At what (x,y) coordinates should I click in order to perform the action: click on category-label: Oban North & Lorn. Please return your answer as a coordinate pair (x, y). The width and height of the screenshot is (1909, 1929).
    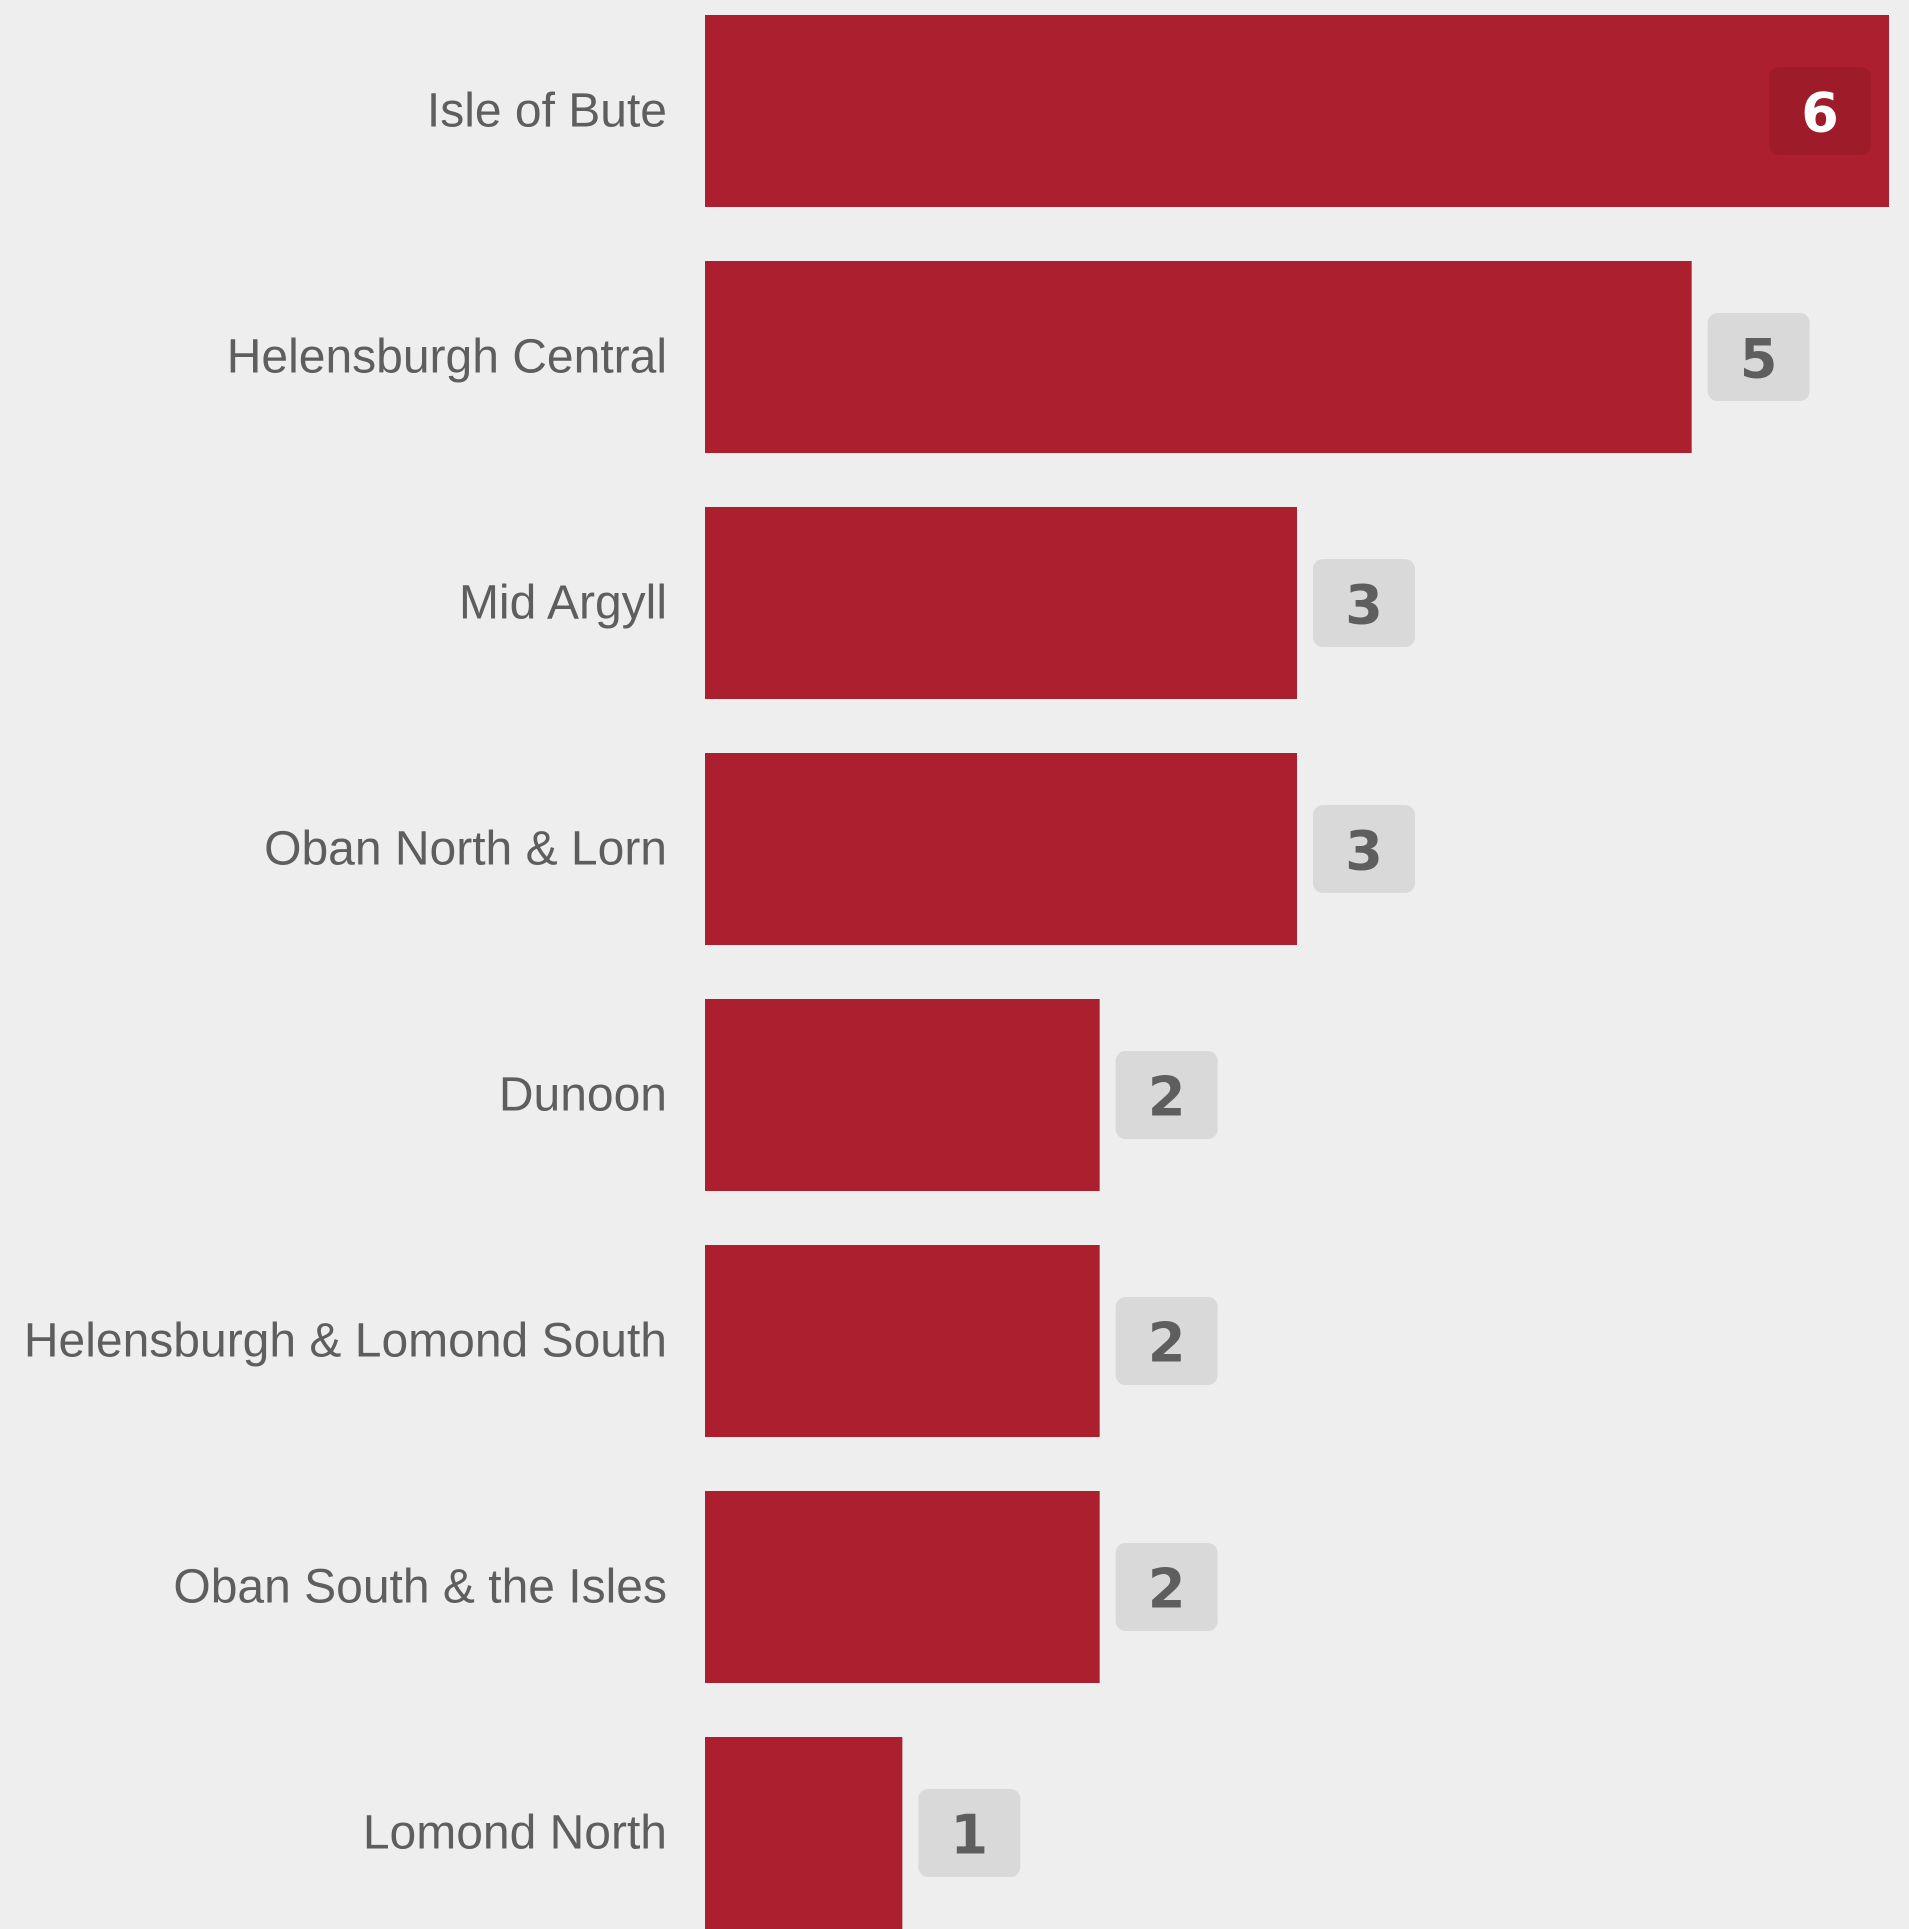
    Looking at the image, I should click on (465, 849).